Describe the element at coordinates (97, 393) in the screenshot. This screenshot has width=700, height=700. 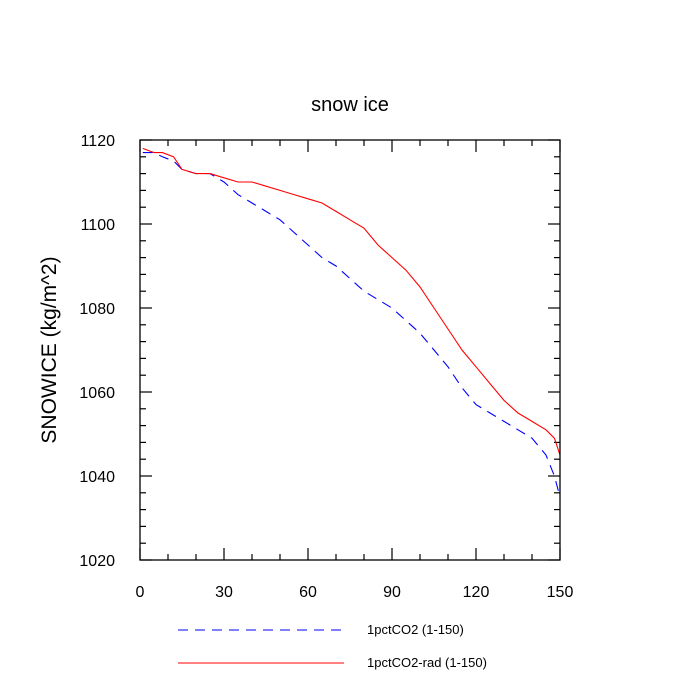
I see `y-tick-label: 1060` at that location.